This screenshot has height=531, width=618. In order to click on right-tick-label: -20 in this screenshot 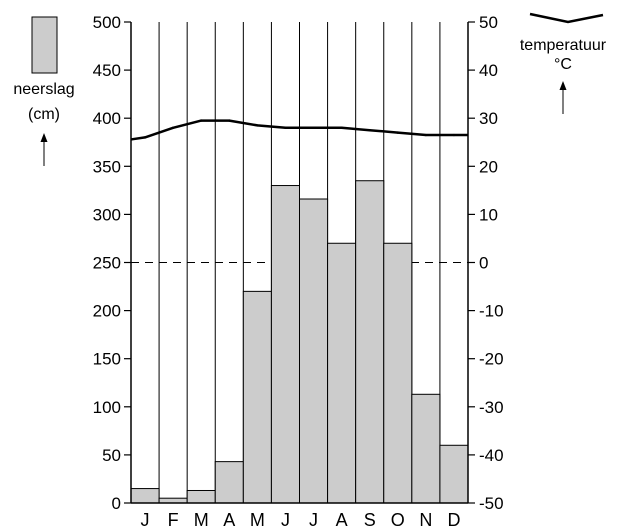, I will do `click(491, 359)`.